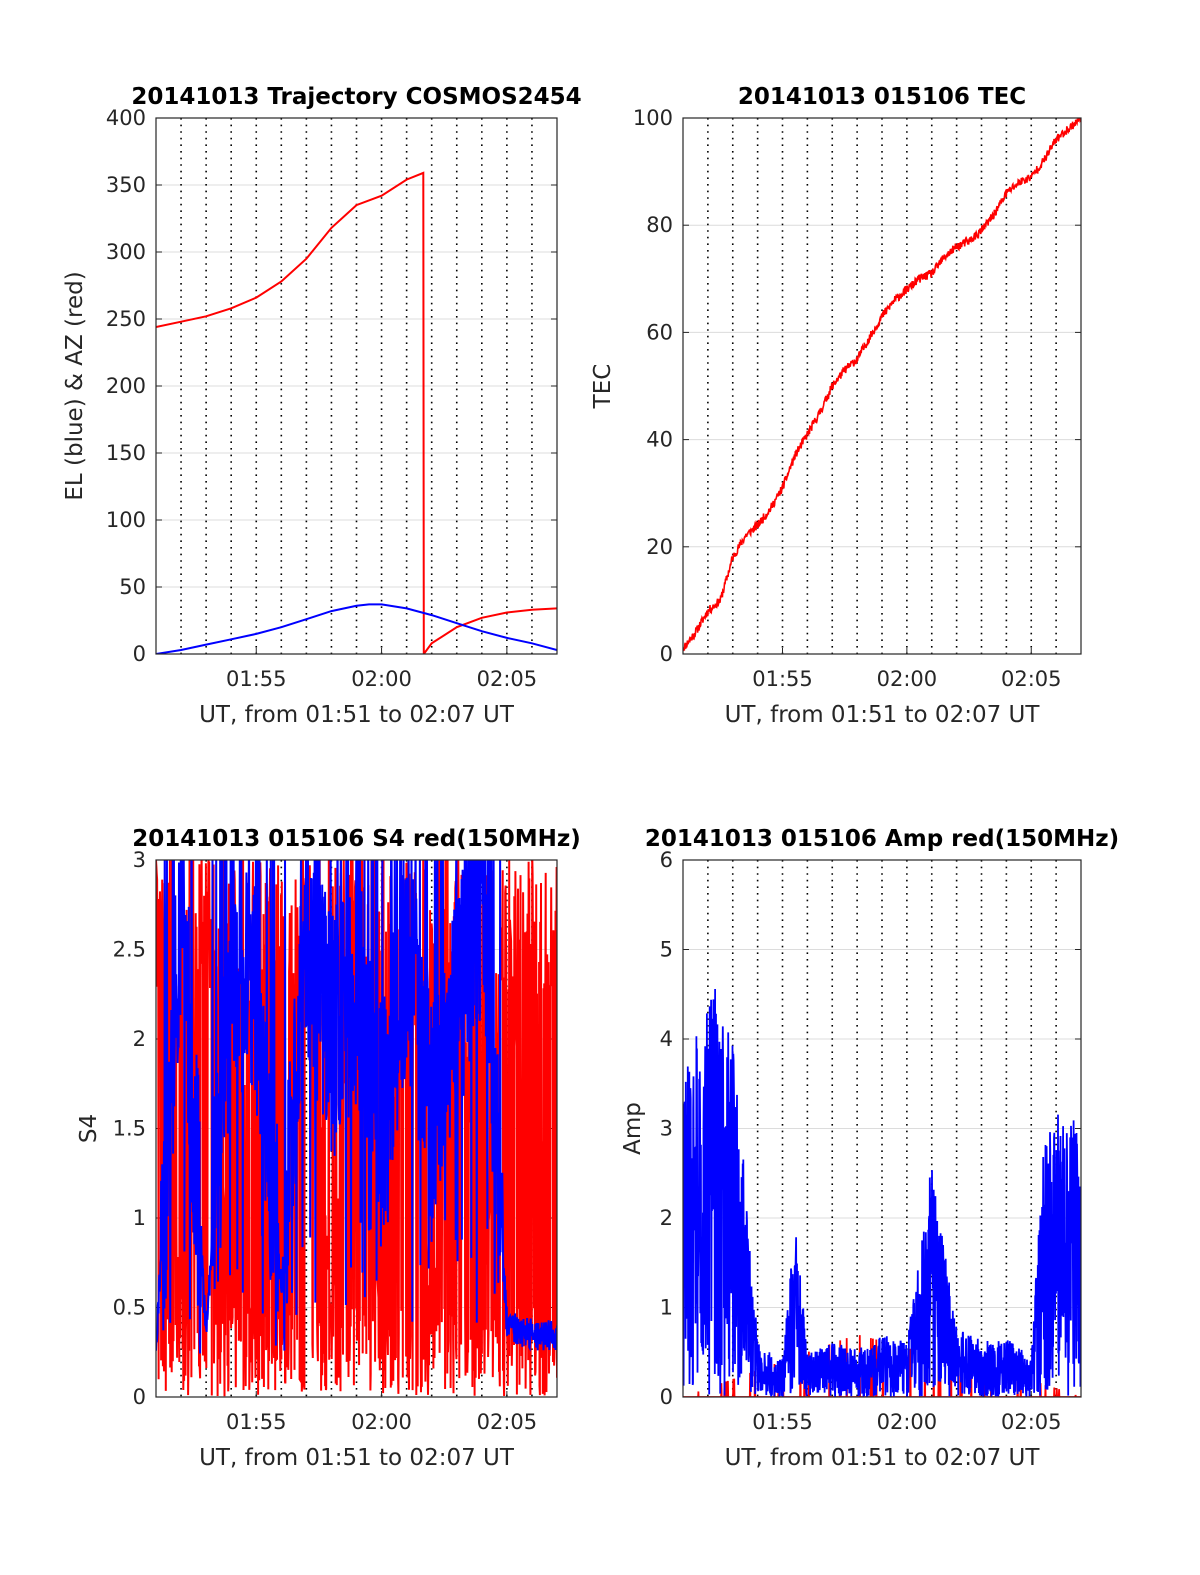 The width and height of the screenshot is (1200, 1575). I want to click on y-axis-label: EL (blue) & AZ (red), so click(75, 385).